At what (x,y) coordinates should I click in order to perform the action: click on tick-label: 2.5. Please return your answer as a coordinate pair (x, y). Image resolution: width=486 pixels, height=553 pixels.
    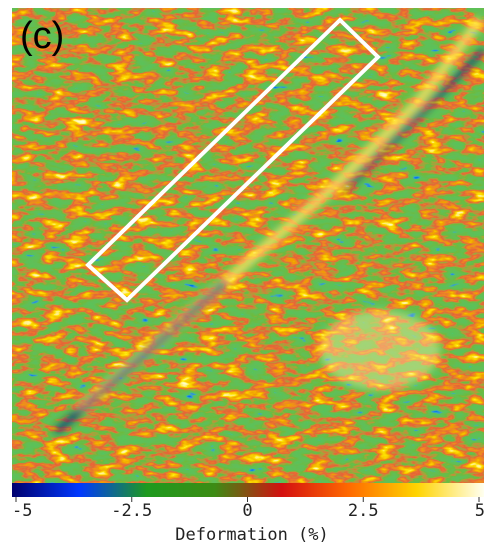
    Looking at the image, I should click on (363, 511).